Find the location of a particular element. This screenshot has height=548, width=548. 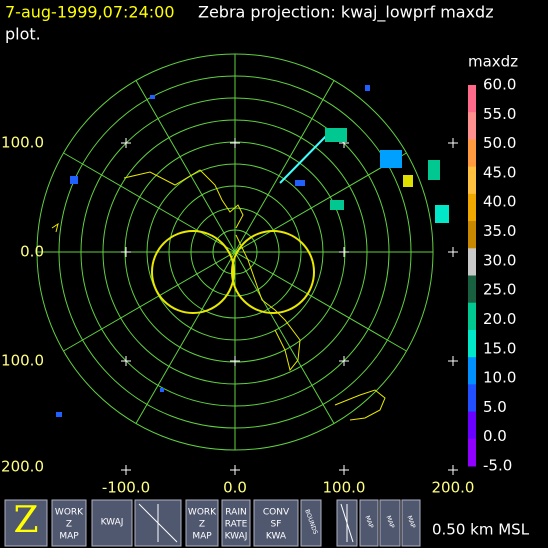

x-label: 200.0 is located at coordinates (453, 488).